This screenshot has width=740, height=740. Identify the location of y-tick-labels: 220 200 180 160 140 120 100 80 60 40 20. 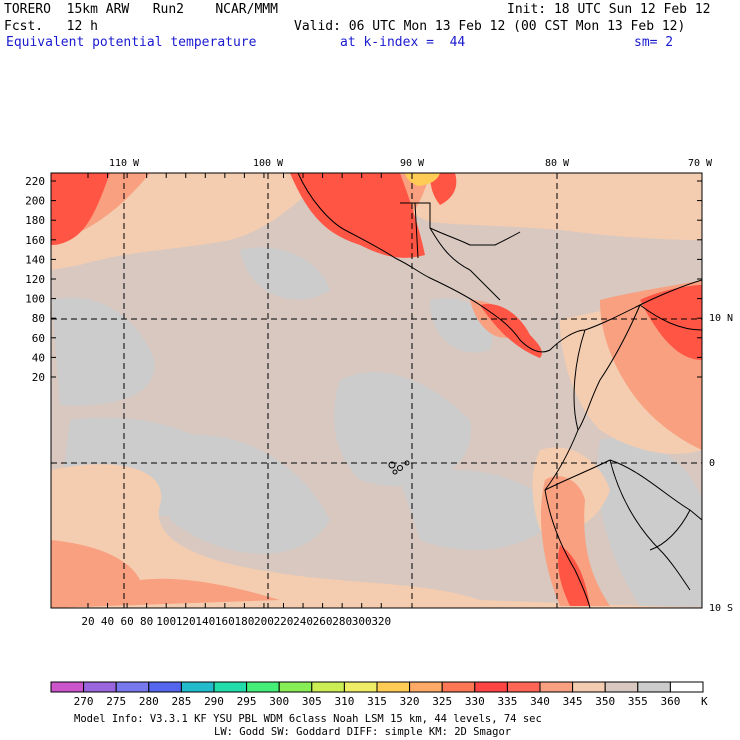
(35, 279).